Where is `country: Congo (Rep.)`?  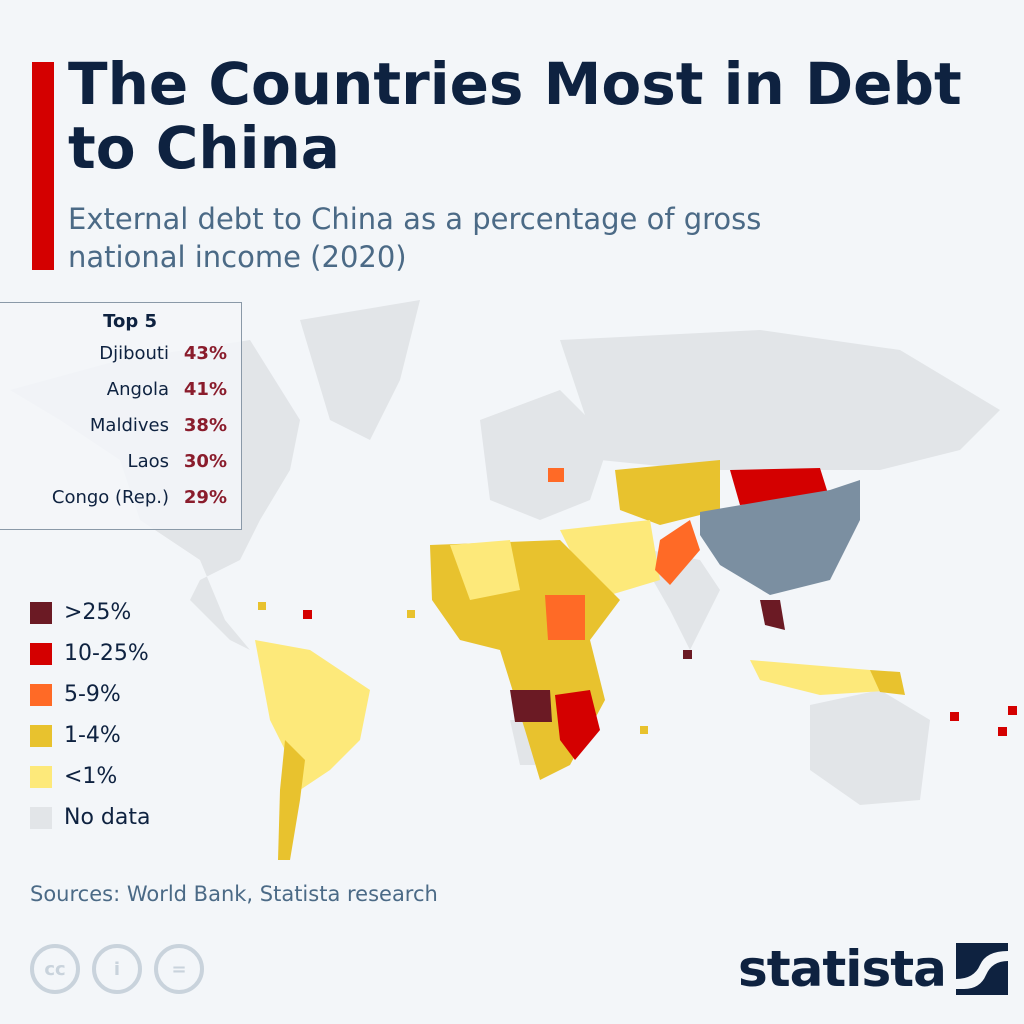
country: Congo (Rep.) is located at coordinates (110, 497).